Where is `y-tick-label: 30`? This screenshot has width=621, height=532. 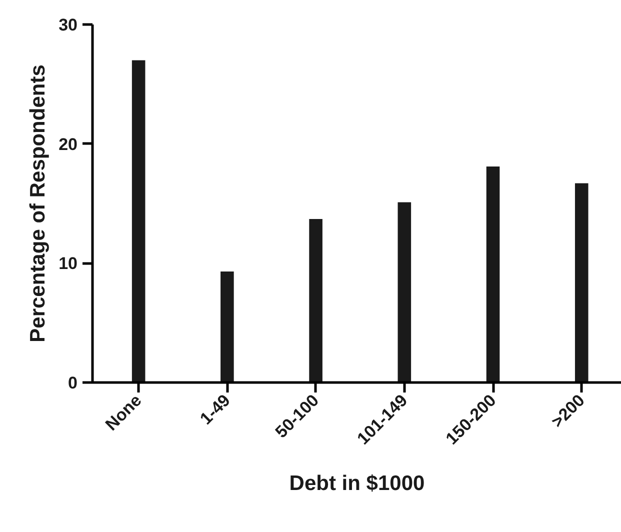 y-tick-label: 30 is located at coordinates (68, 25).